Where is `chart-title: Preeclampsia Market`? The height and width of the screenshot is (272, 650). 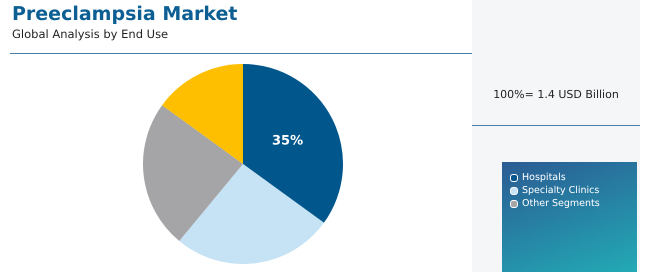 chart-title: Preeclampsia Market is located at coordinates (125, 14).